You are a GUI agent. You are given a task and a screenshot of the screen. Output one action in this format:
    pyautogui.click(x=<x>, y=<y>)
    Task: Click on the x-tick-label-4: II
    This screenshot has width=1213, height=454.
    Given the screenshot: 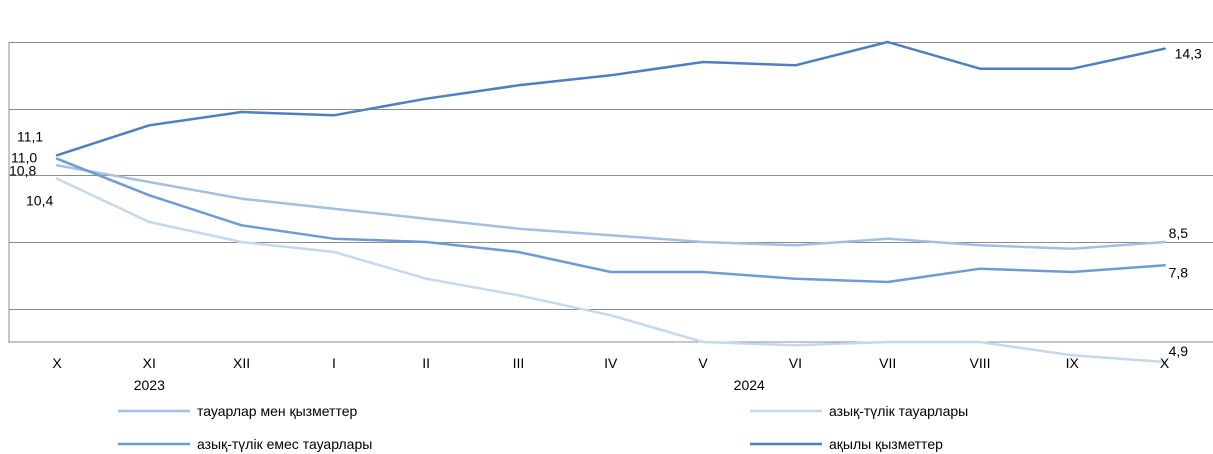 What is the action you would take?
    pyautogui.click(x=426, y=363)
    